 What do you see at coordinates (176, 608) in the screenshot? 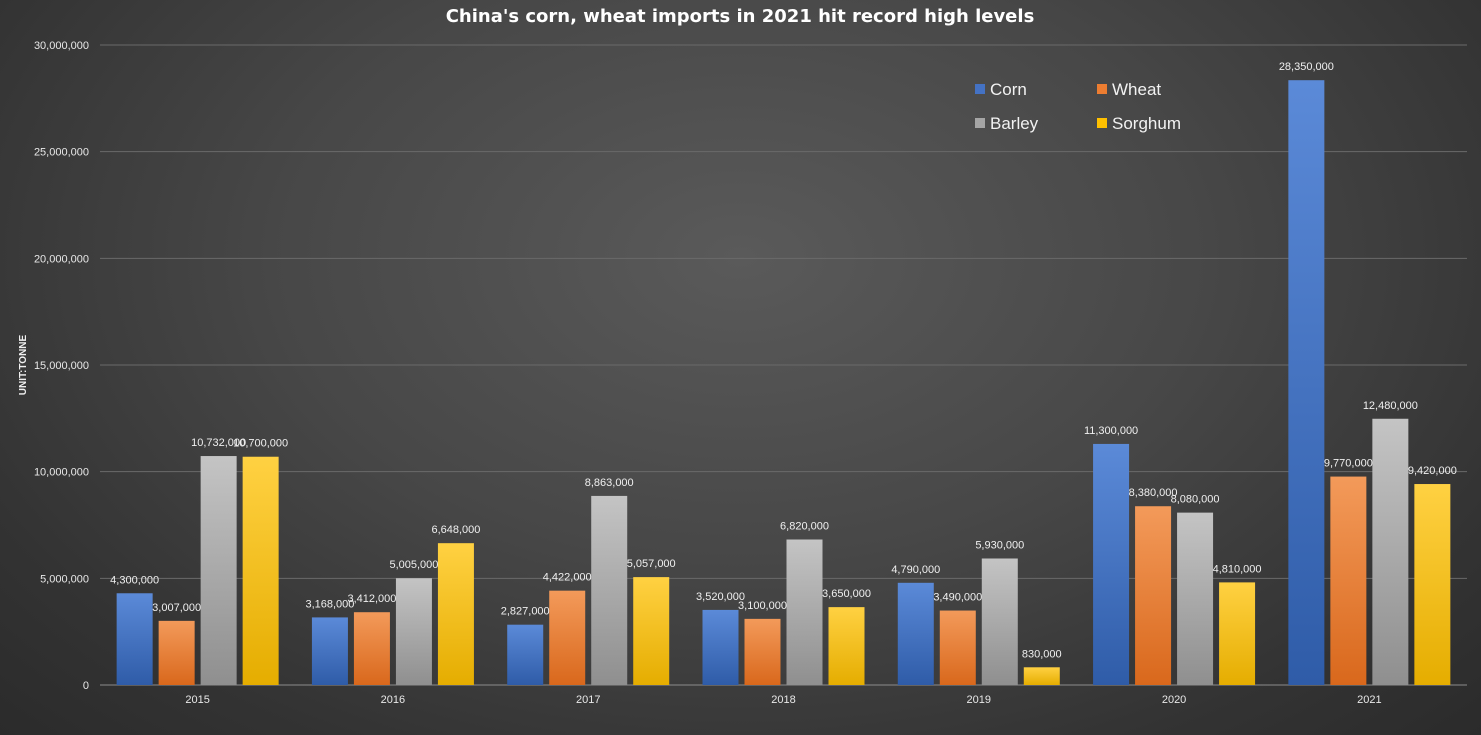
I see `data-label-wheat-2015: 3,007,000` at bounding box center [176, 608].